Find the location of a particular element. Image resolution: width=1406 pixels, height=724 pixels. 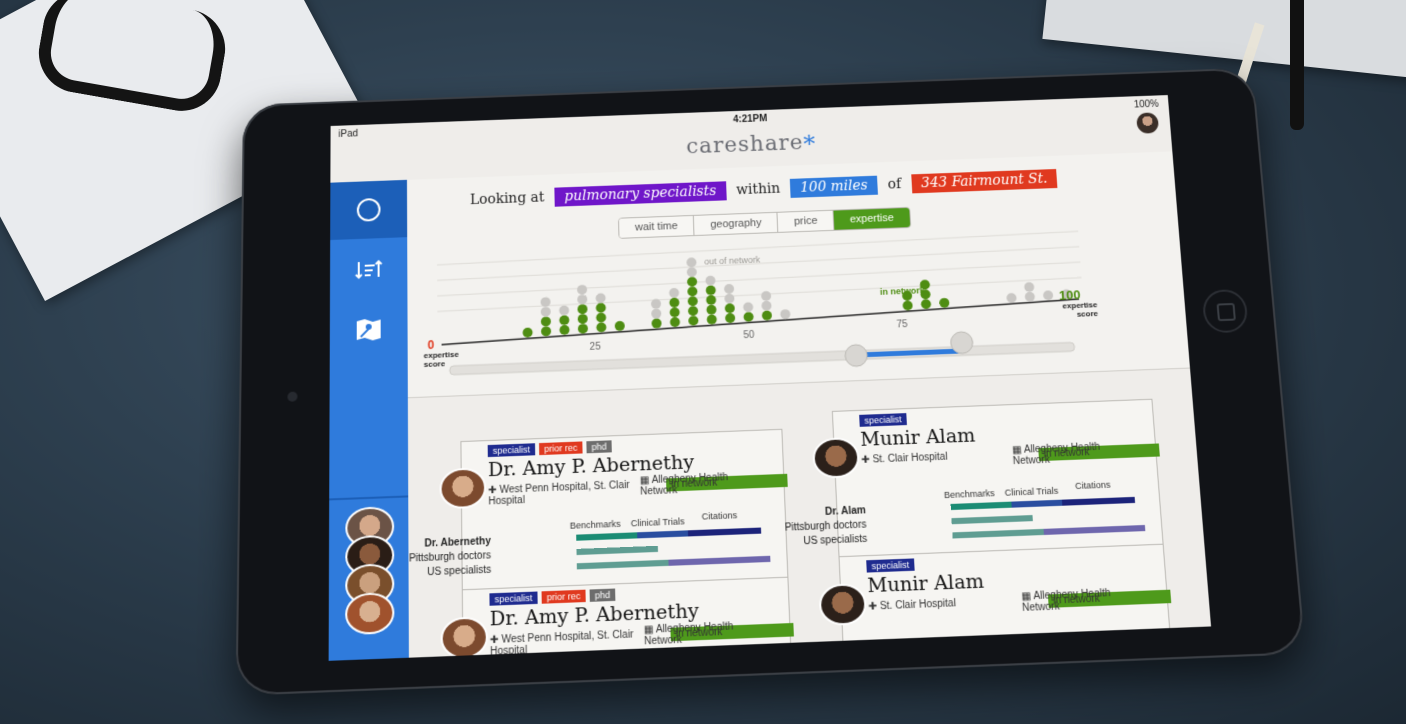

bar-local is located at coordinates (617, 550).